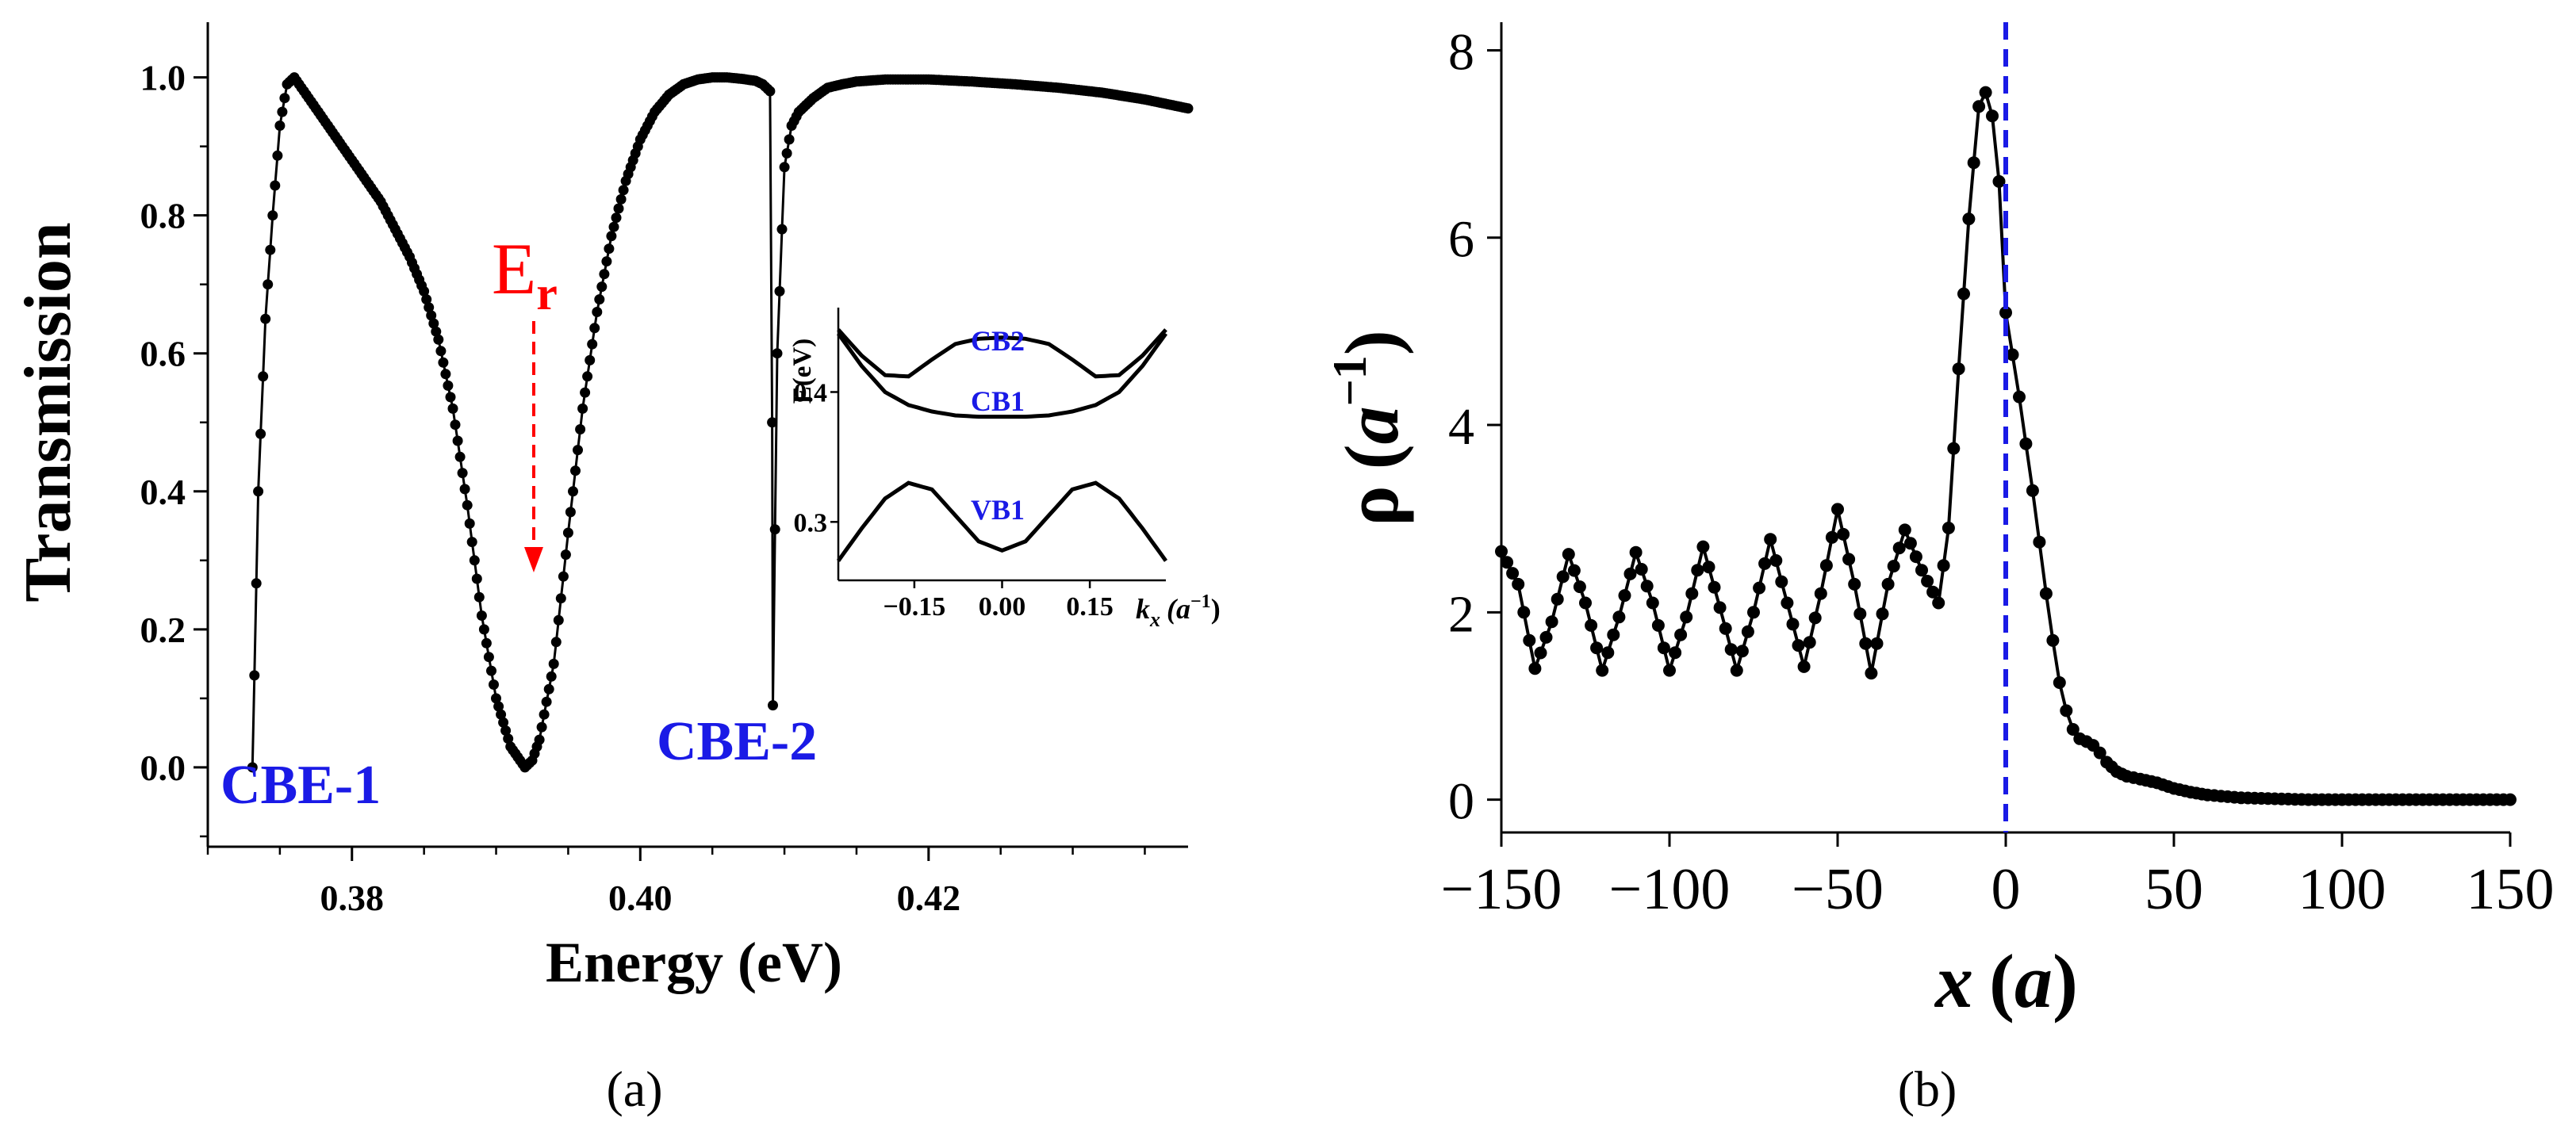 The height and width of the screenshot is (1125, 2576). What do you see at coordinates (2174, 890) in the screenshot?
I see `panel-b-x-tick-label: 50` at bounding box center [2174, 890].